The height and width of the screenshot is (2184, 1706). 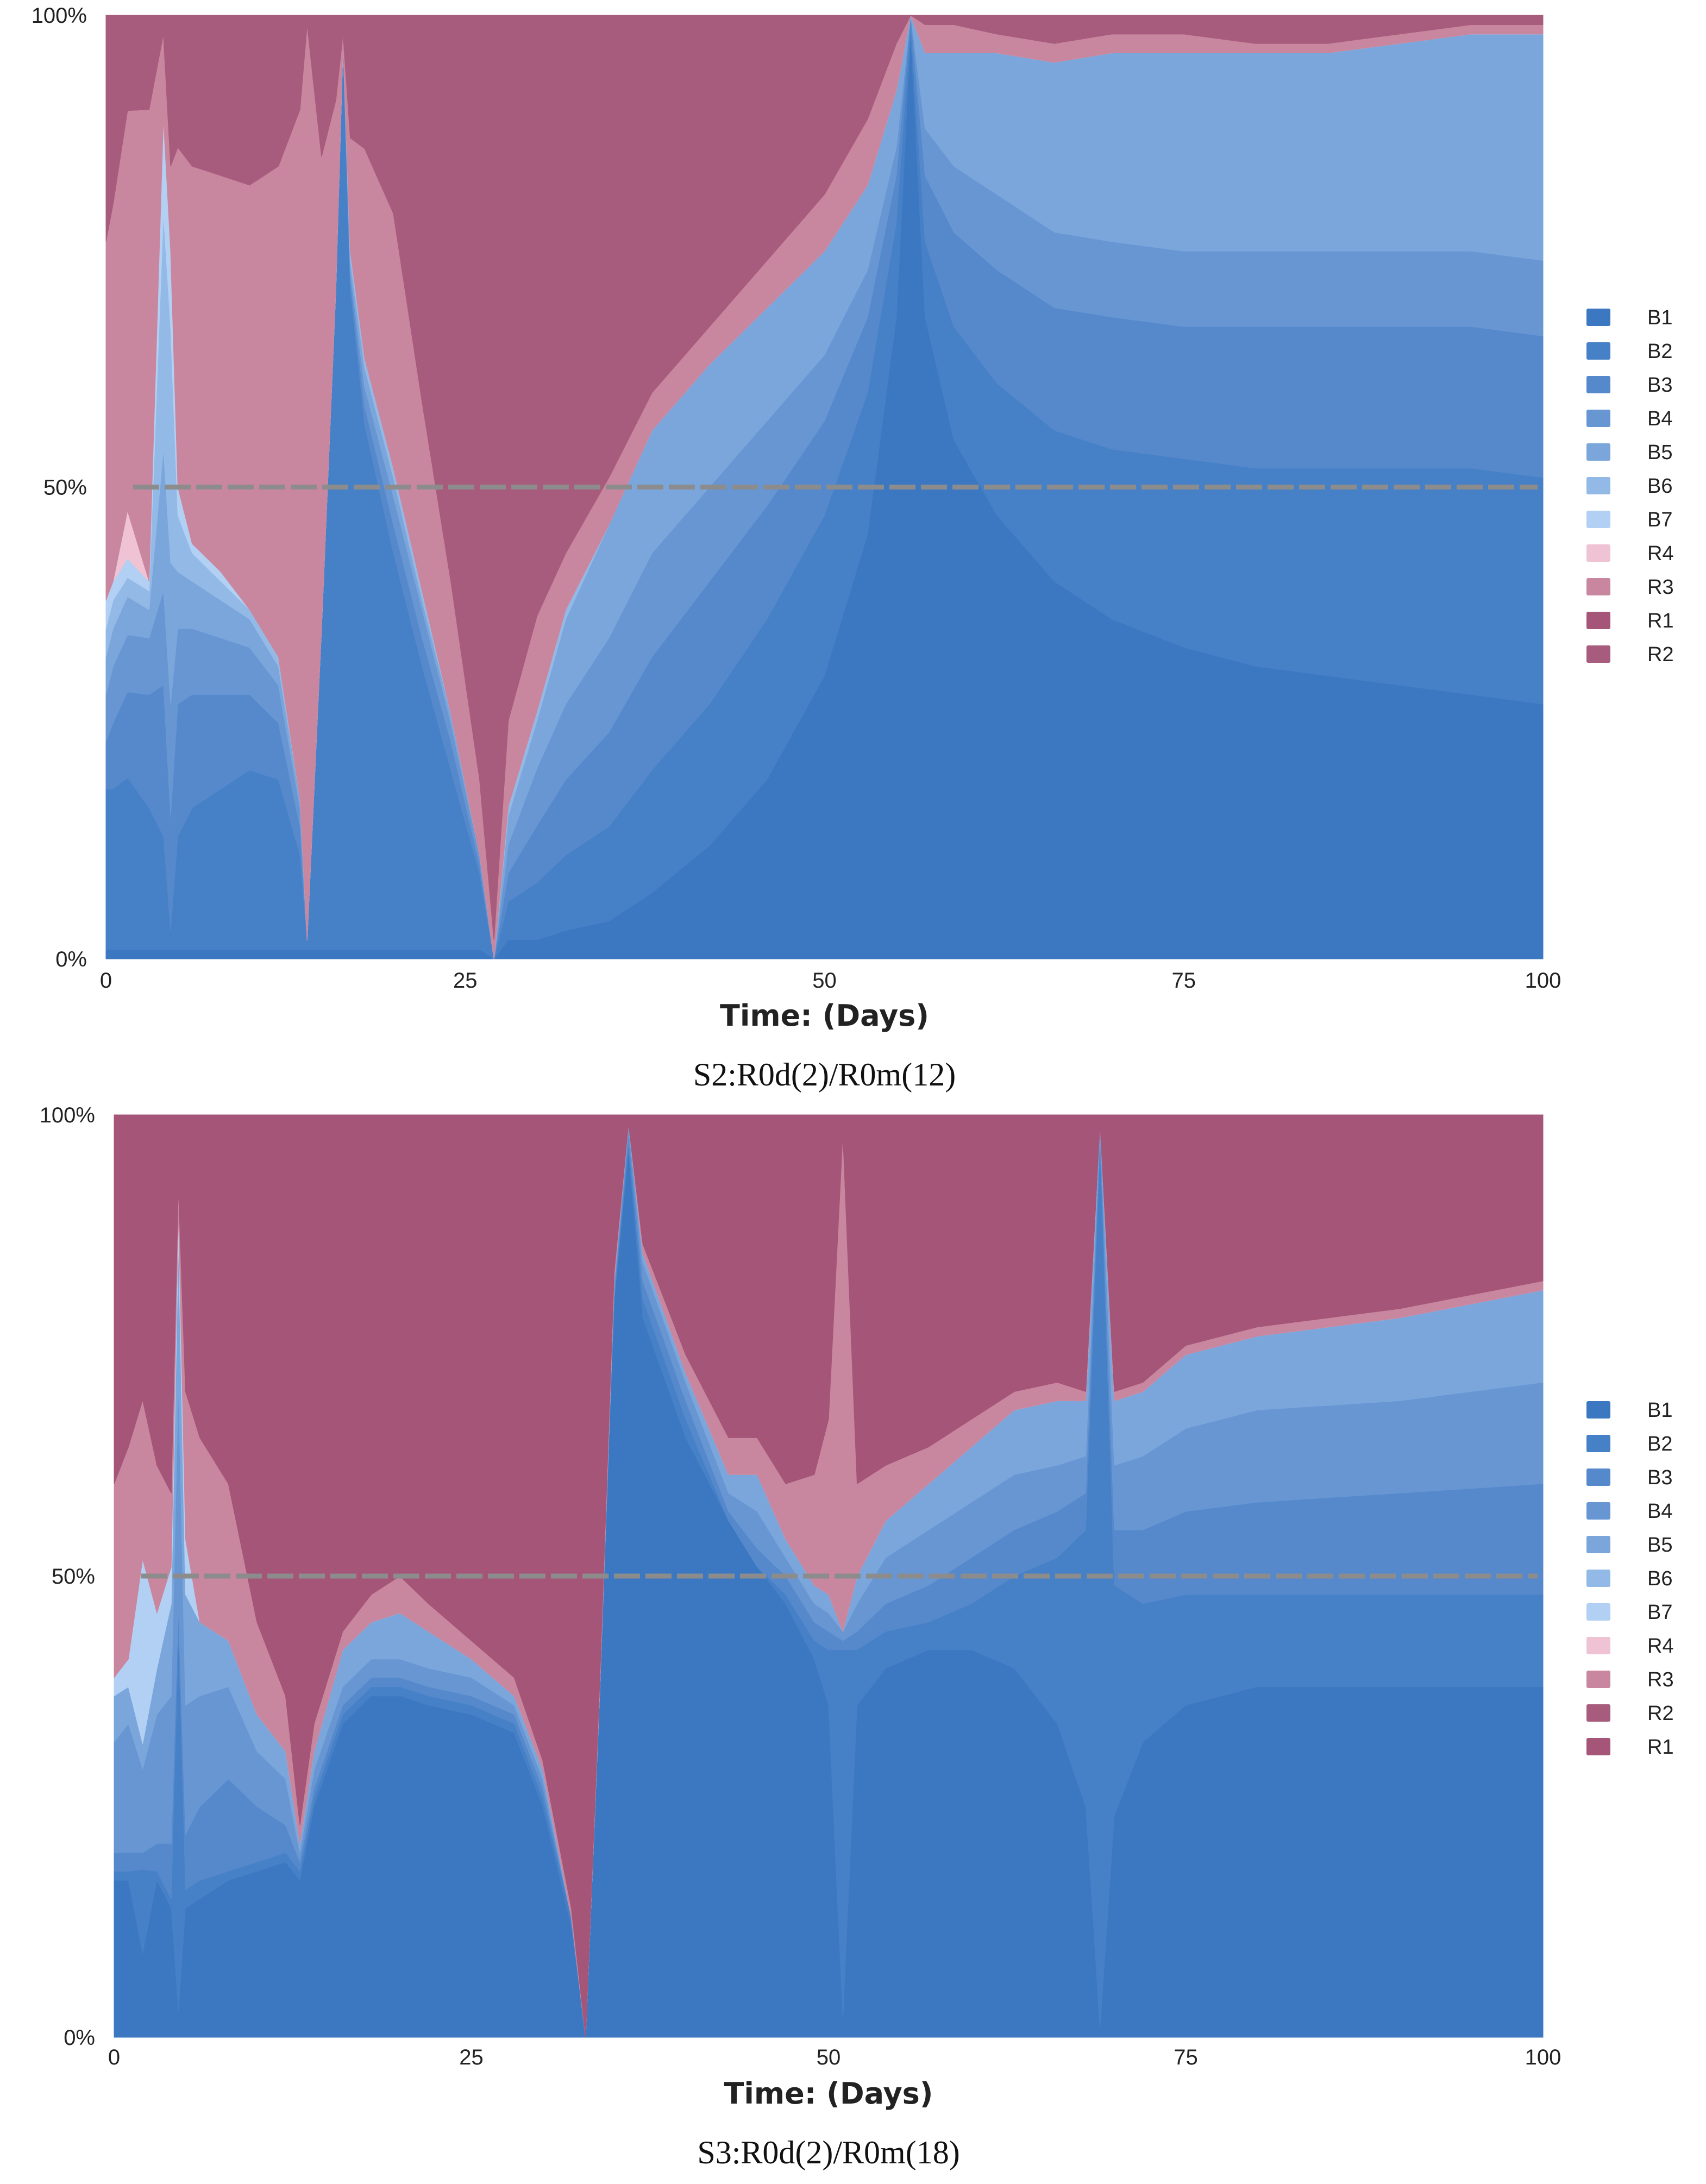 I want to click on chart-caption: S2:R0d(2)/R0m(12), so click(x=824, y=1075).